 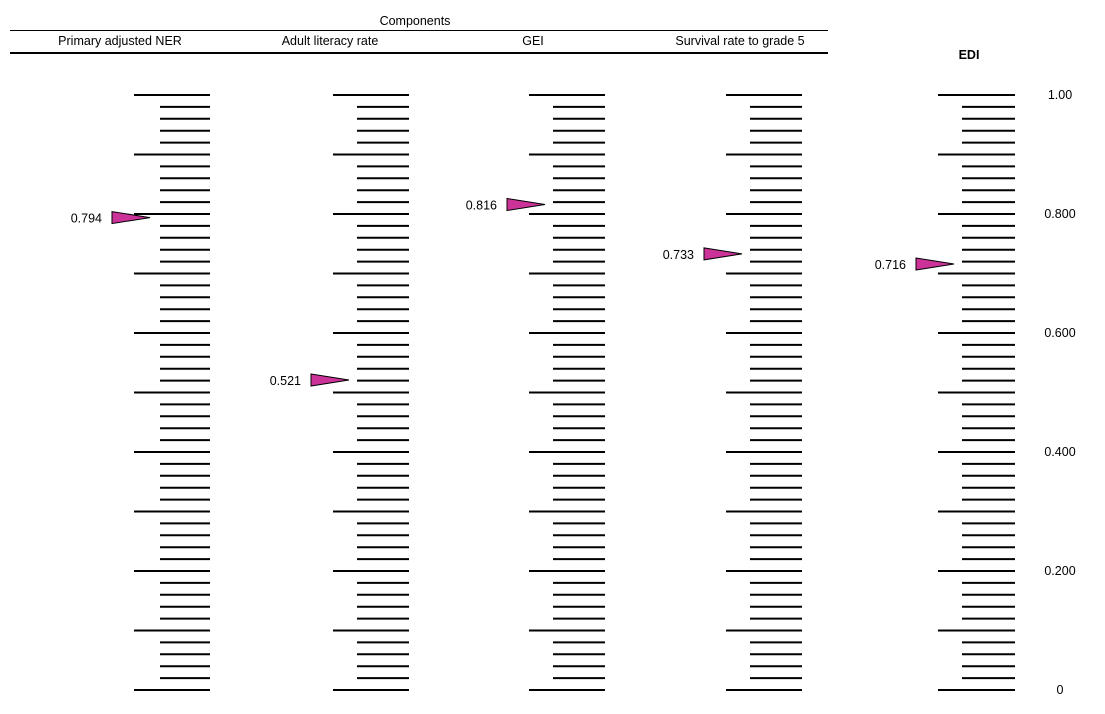 I want to click on value-label: 0.733, so click(x=678, y=255).